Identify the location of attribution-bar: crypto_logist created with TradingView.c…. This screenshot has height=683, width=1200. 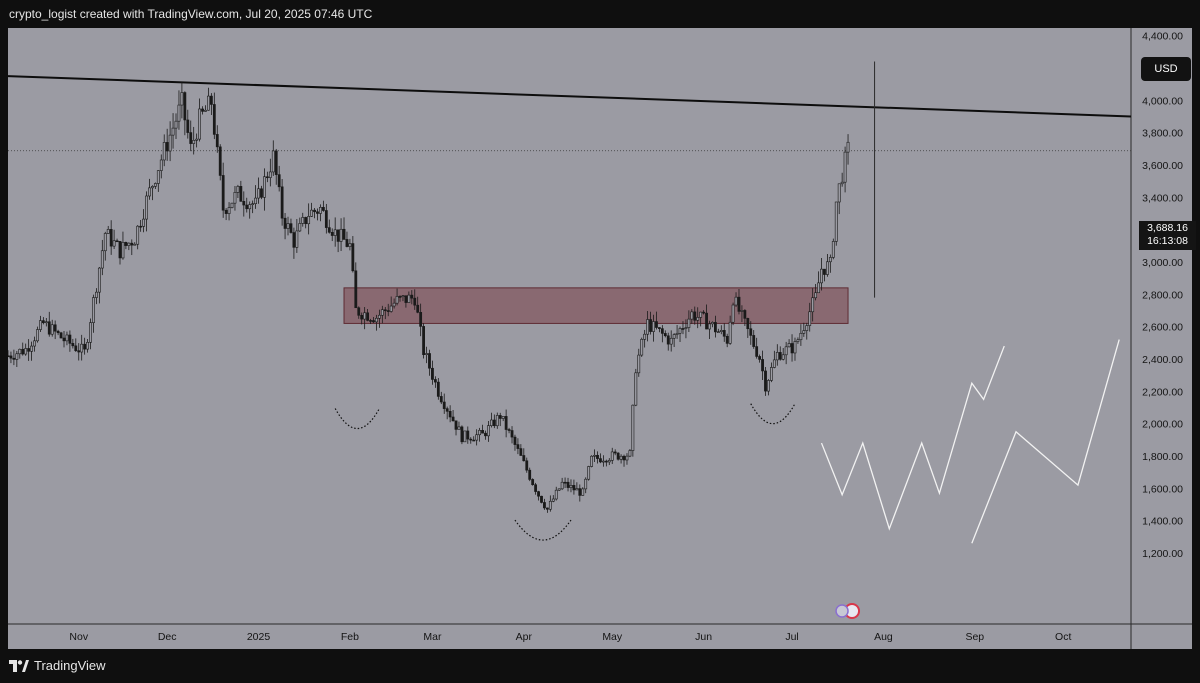
(600, 14).